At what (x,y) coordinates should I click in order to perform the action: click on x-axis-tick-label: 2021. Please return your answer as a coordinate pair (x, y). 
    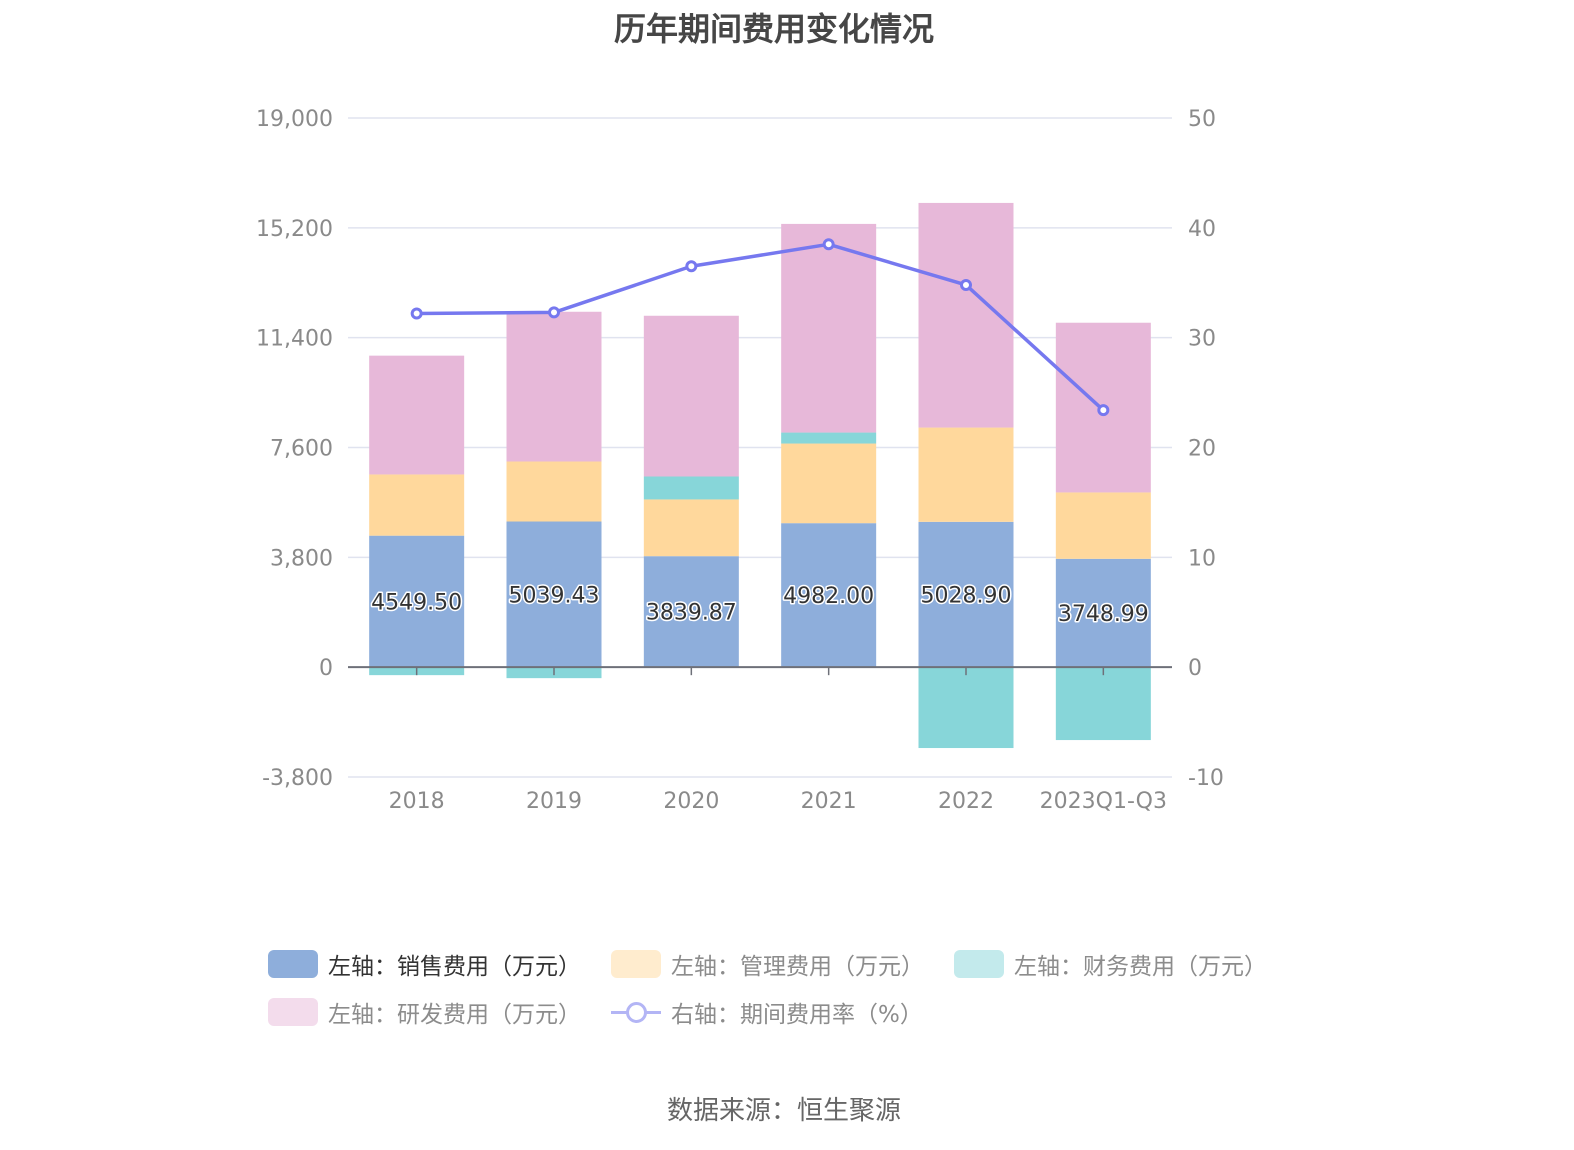
    Looking at the image, I should click on (829, 801).